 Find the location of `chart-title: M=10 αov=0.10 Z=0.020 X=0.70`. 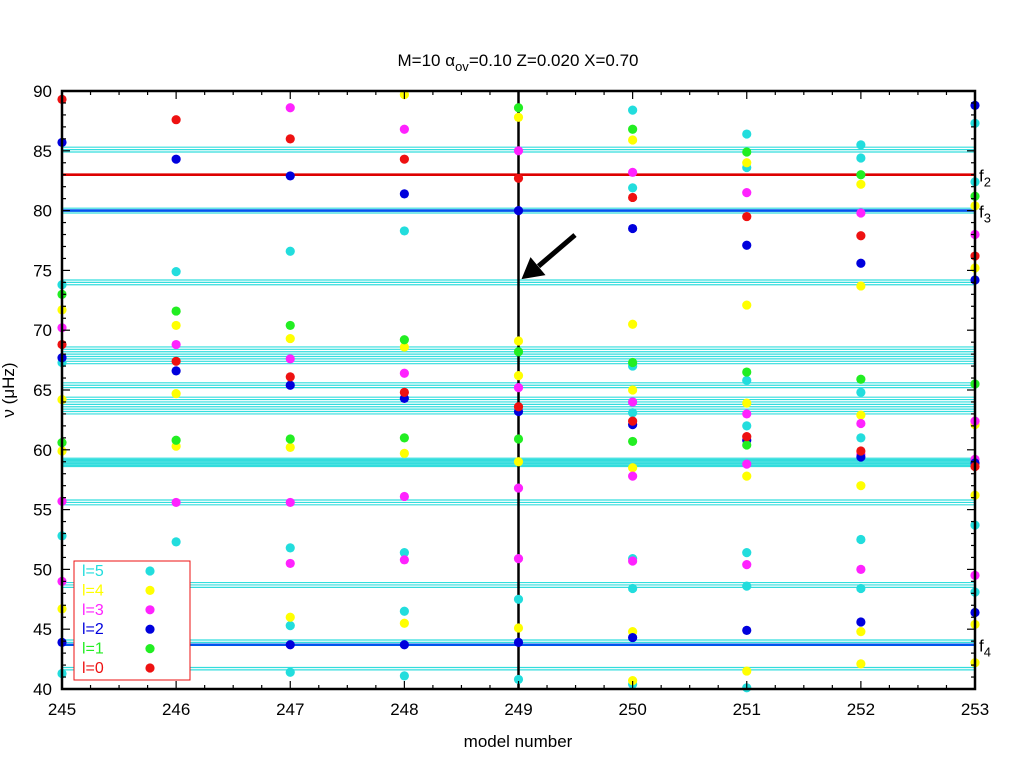

chart-title: M=10 αov=0.10 Z=0.020 X=0.70 is located at coordinates (518, 62).